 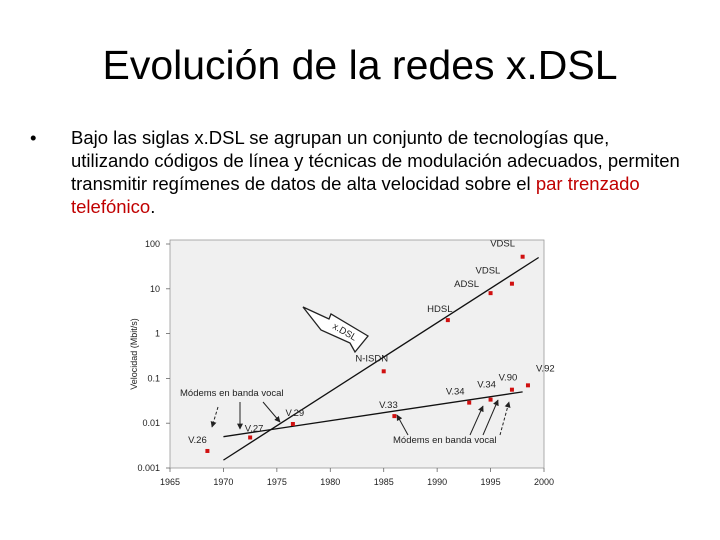 What do you see at coordinates (170, 482) in the screenshot?
I see `x-tick-label: 1965` at bounding box center [170, 482].